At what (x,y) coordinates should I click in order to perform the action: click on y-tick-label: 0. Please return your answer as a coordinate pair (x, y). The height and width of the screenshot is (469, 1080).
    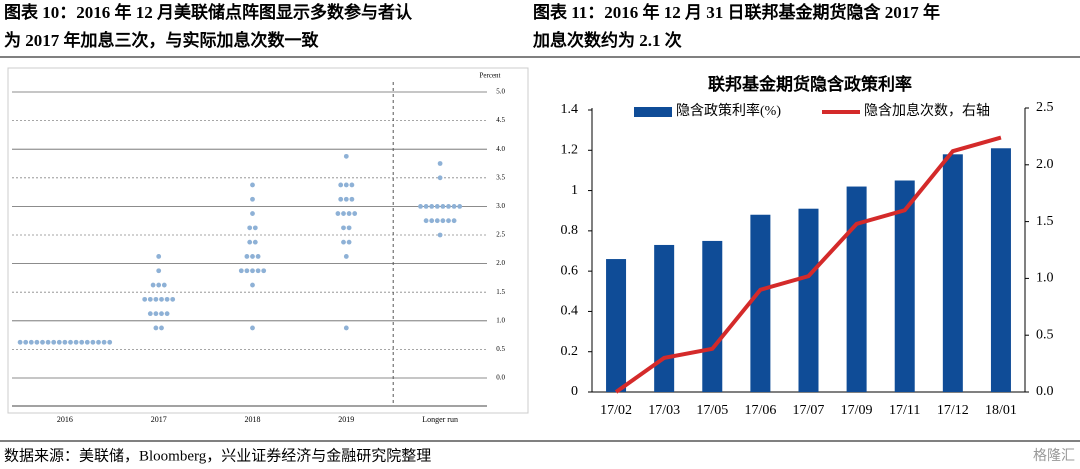
    Looking at the image, I should click on (574, 391).